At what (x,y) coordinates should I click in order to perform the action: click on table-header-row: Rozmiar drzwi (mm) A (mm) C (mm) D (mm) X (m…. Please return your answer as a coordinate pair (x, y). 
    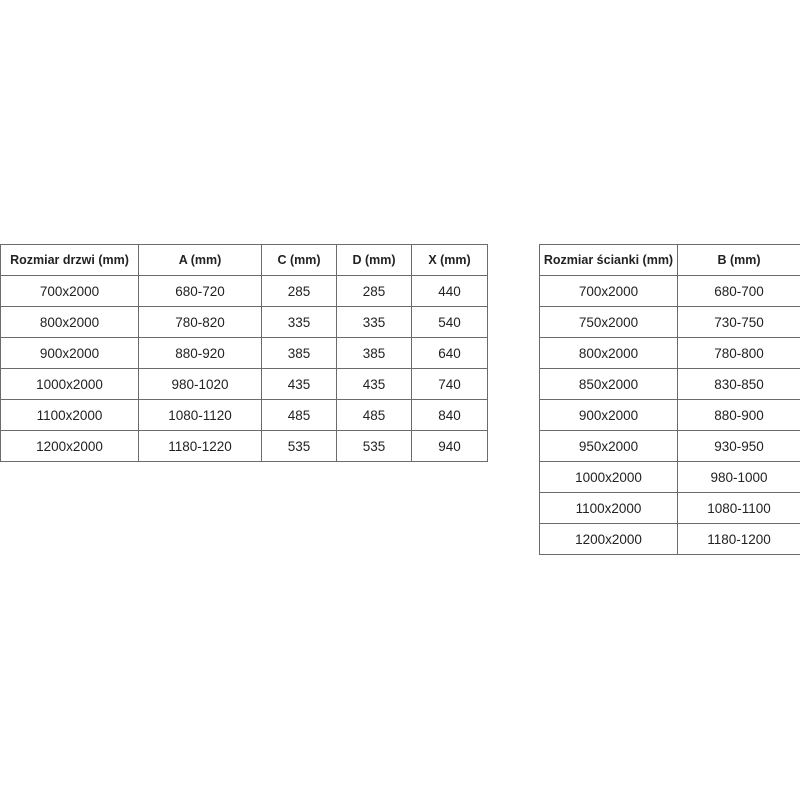
    Looking at the image, I should click on (244, 260).